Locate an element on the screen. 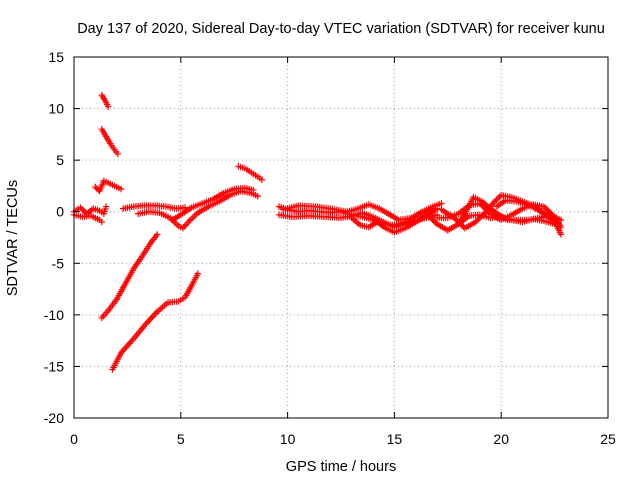 This screenshot has height=480, width=640. series-arc-i is located at coordinates (197, 209).